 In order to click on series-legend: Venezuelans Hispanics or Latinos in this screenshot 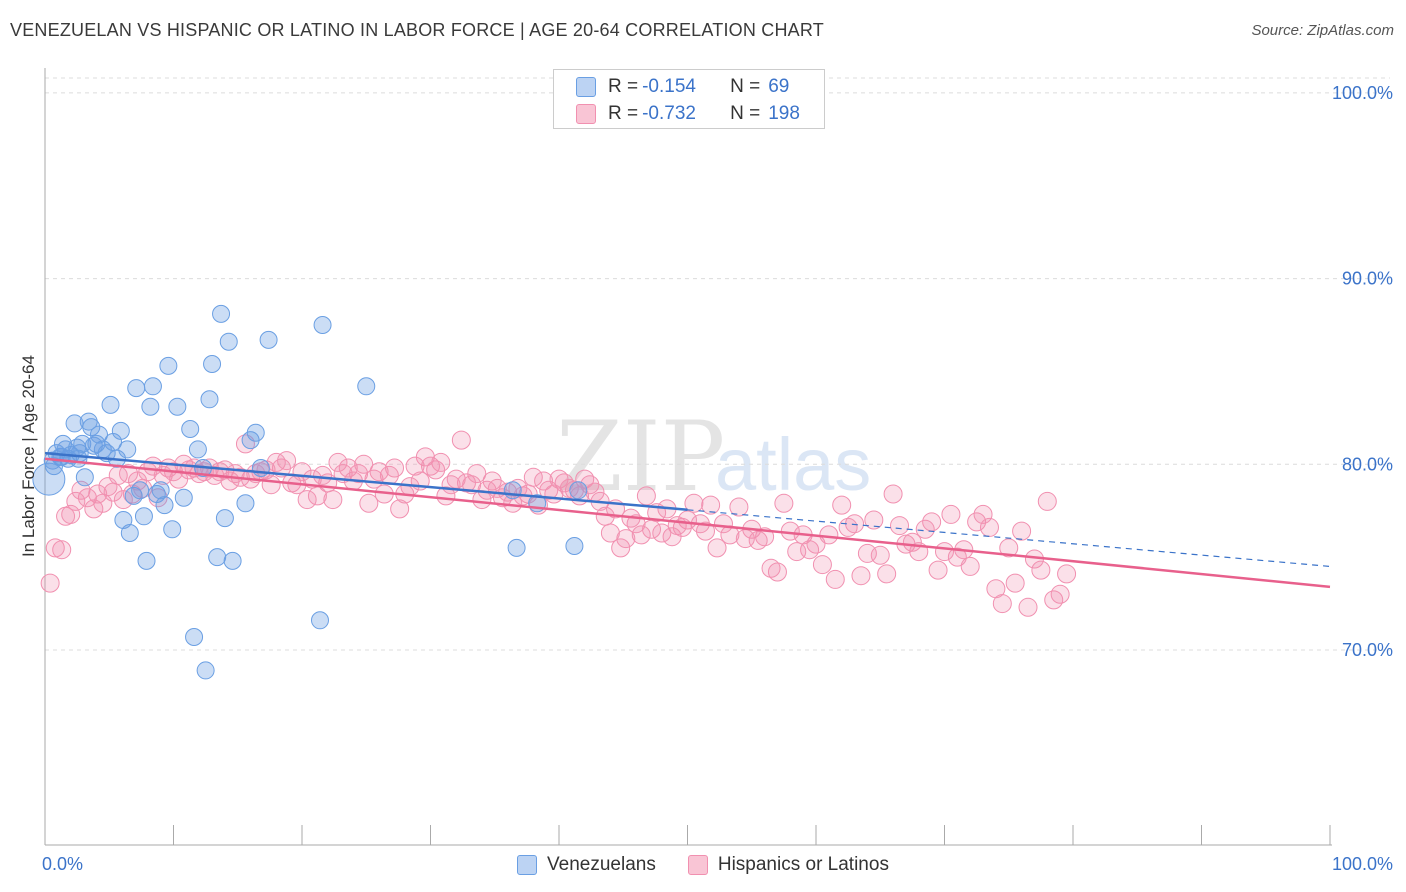, I will do `click(703, 865)`.